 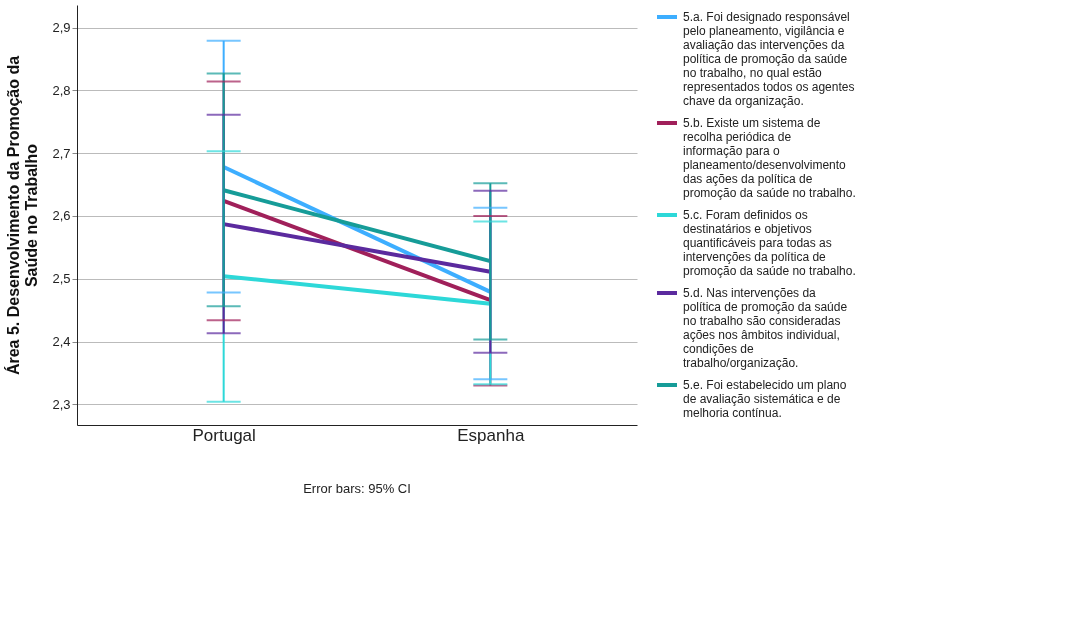 I want to click on y-tick-label: 2,3, so click(x=61, y=404).